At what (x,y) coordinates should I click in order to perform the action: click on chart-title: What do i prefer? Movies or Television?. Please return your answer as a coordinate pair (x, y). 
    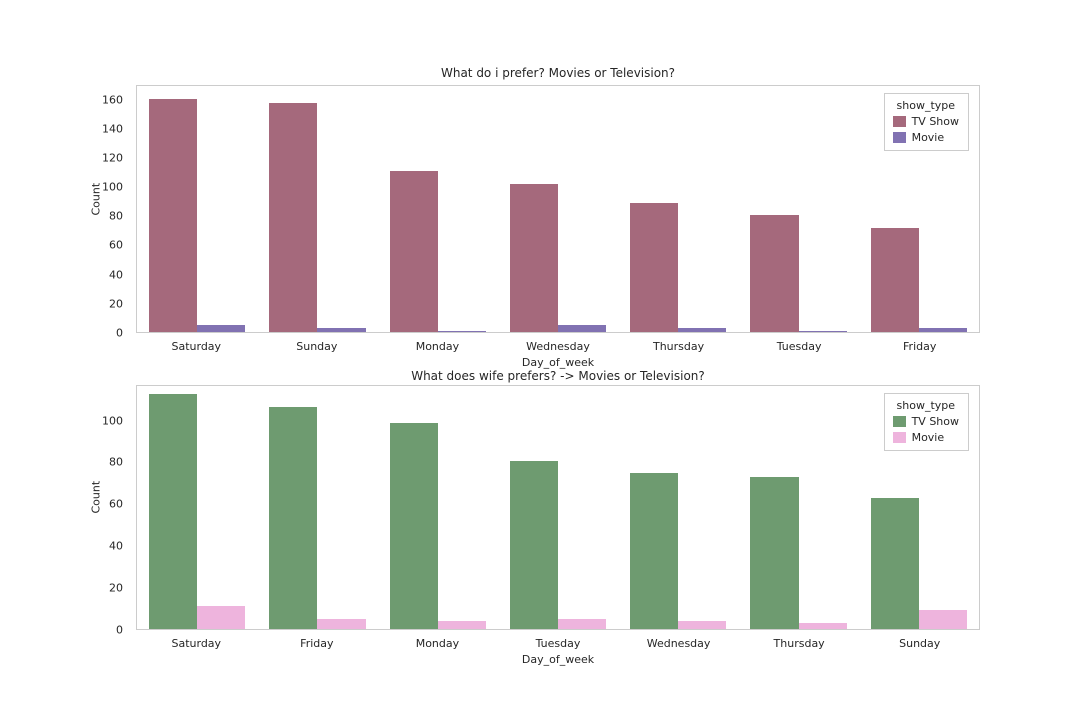
    Looking at the image, I should click on (558, 73).